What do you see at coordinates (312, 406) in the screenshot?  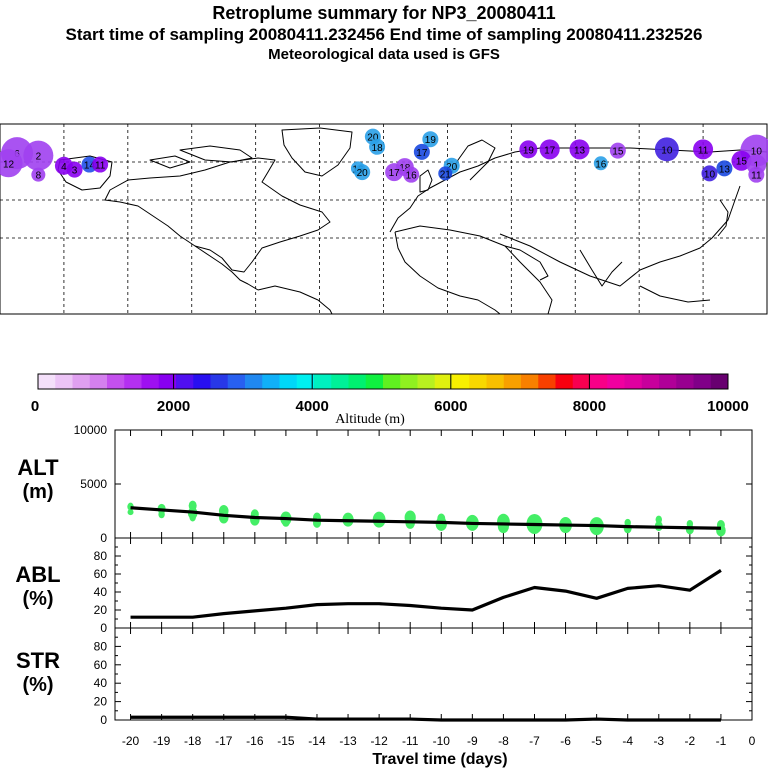 I see `colorbar-tick-label: 4000` at bounding box center [312, 406].